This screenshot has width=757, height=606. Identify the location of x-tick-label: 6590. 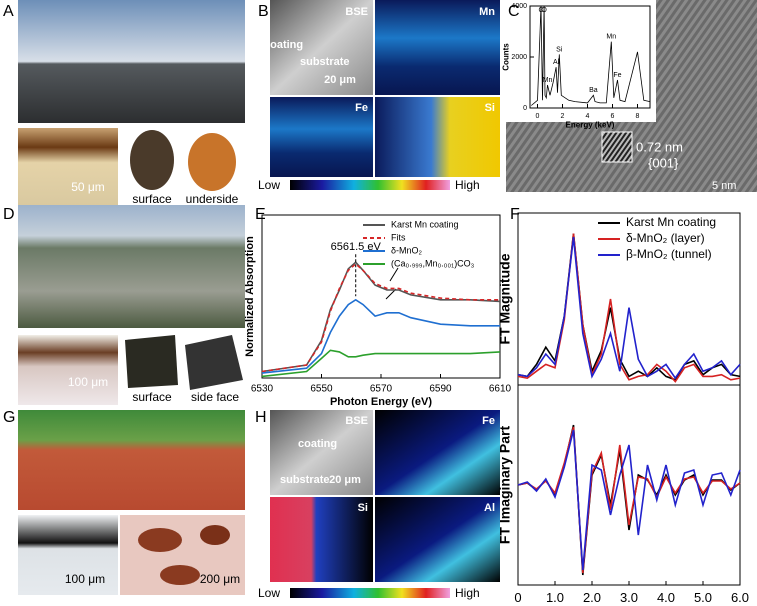
(440, 389).